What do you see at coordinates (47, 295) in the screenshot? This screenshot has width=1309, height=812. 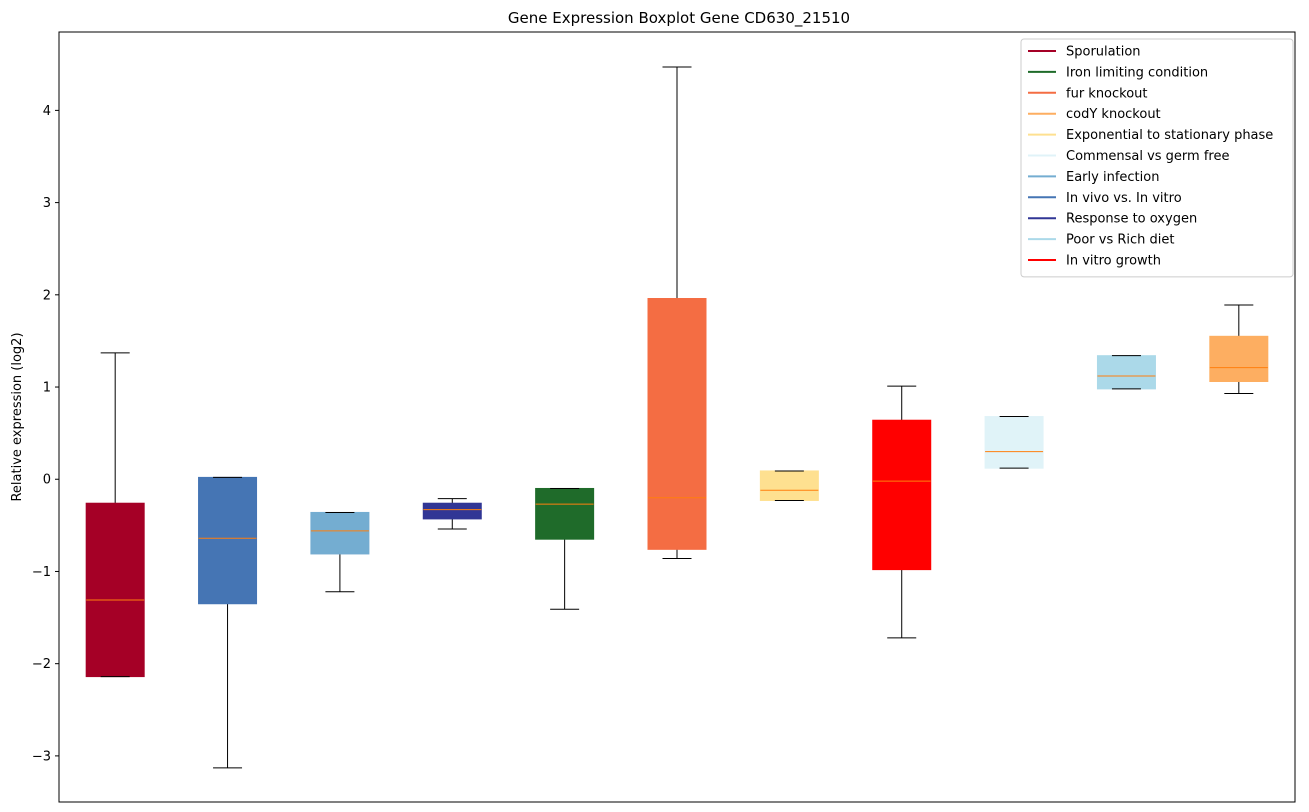 I see `y-tick-label: 2` at bounding box center [47, 295].